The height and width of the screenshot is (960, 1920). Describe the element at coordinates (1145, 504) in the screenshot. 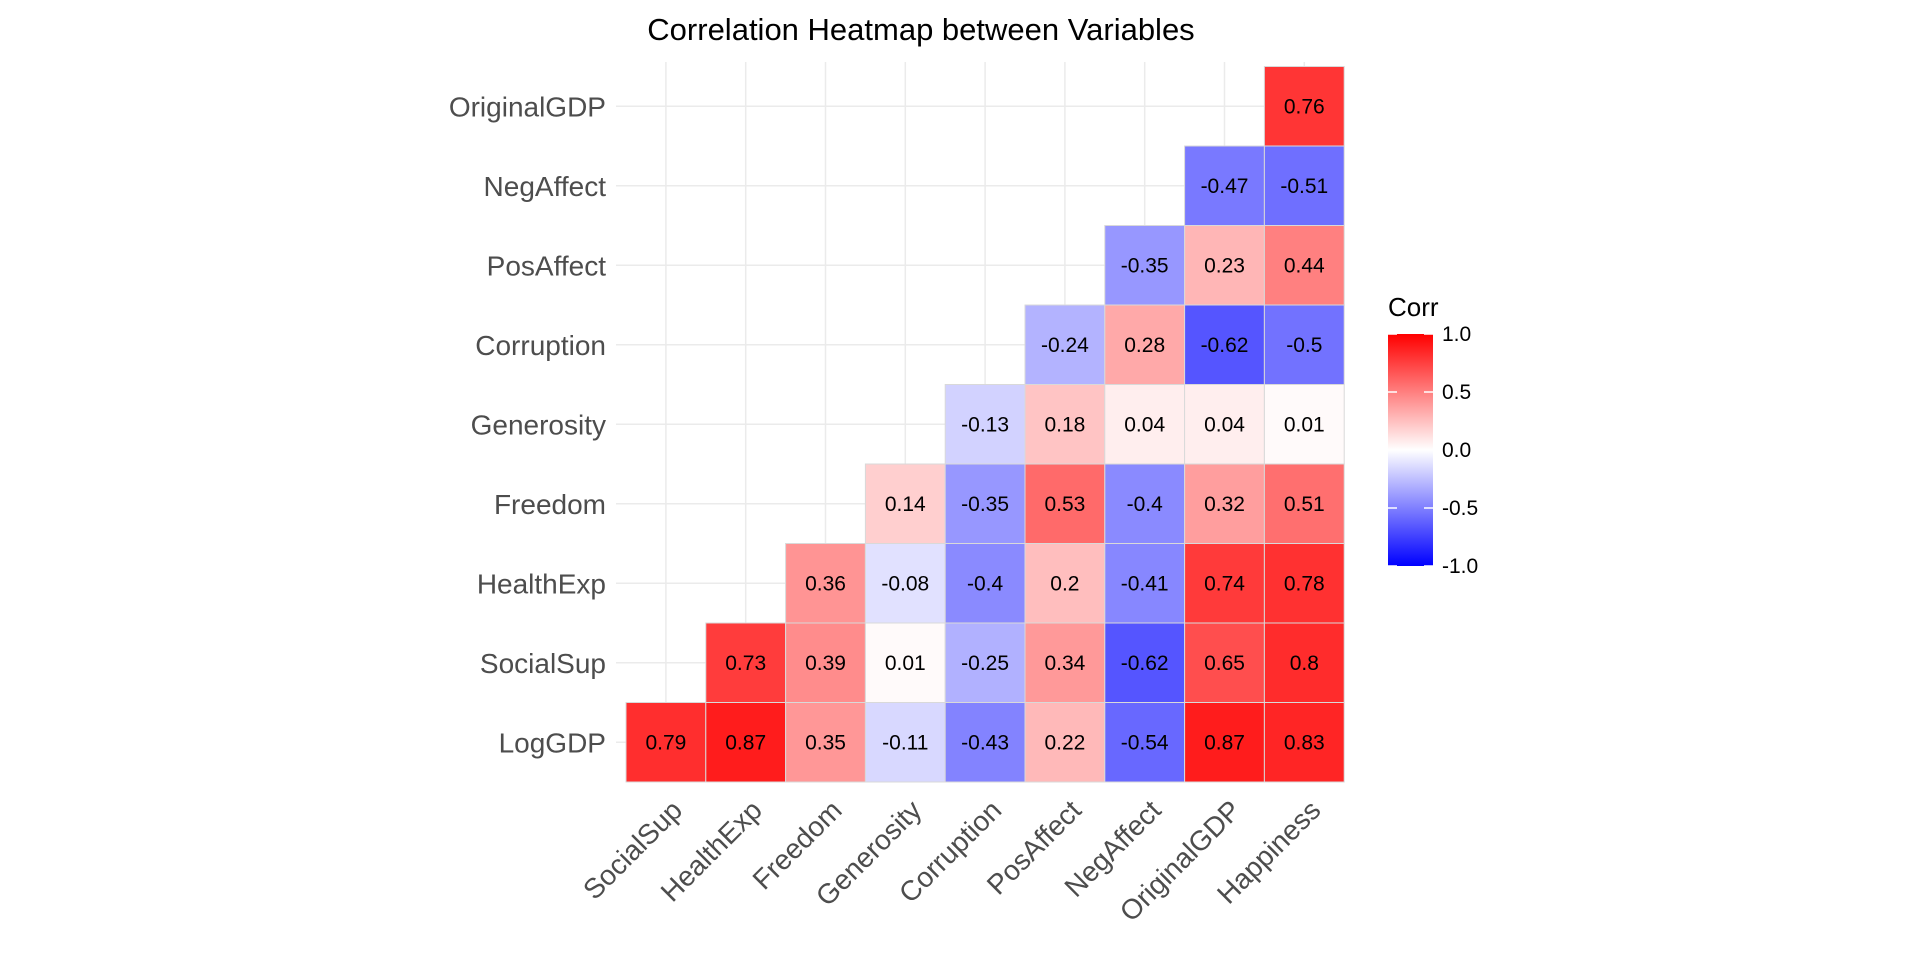

I see `cell-value-label-Freedom-NegAffect: -0.4` at that location.